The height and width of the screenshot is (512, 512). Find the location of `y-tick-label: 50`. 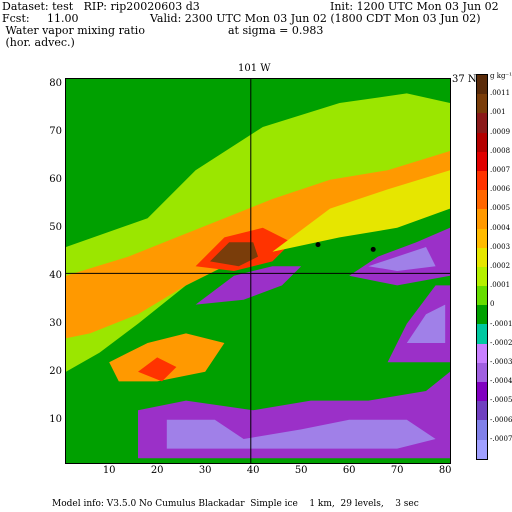

y-tick-label: 50 is located at coordinates (55, 227).